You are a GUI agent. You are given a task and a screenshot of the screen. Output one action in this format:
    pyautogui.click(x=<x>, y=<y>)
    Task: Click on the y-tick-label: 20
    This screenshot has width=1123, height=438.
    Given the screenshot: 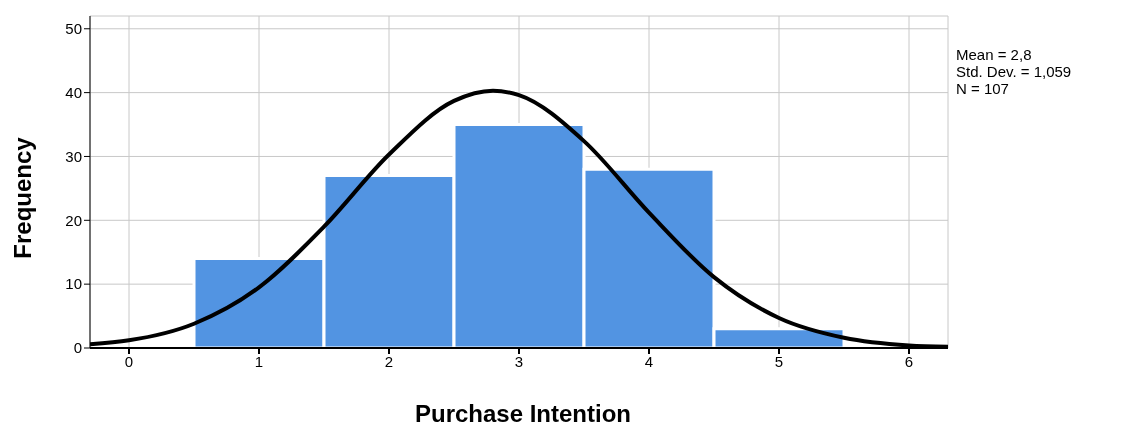 What is the action you would take?
    pyautogui.click(x=73, y=220)
    